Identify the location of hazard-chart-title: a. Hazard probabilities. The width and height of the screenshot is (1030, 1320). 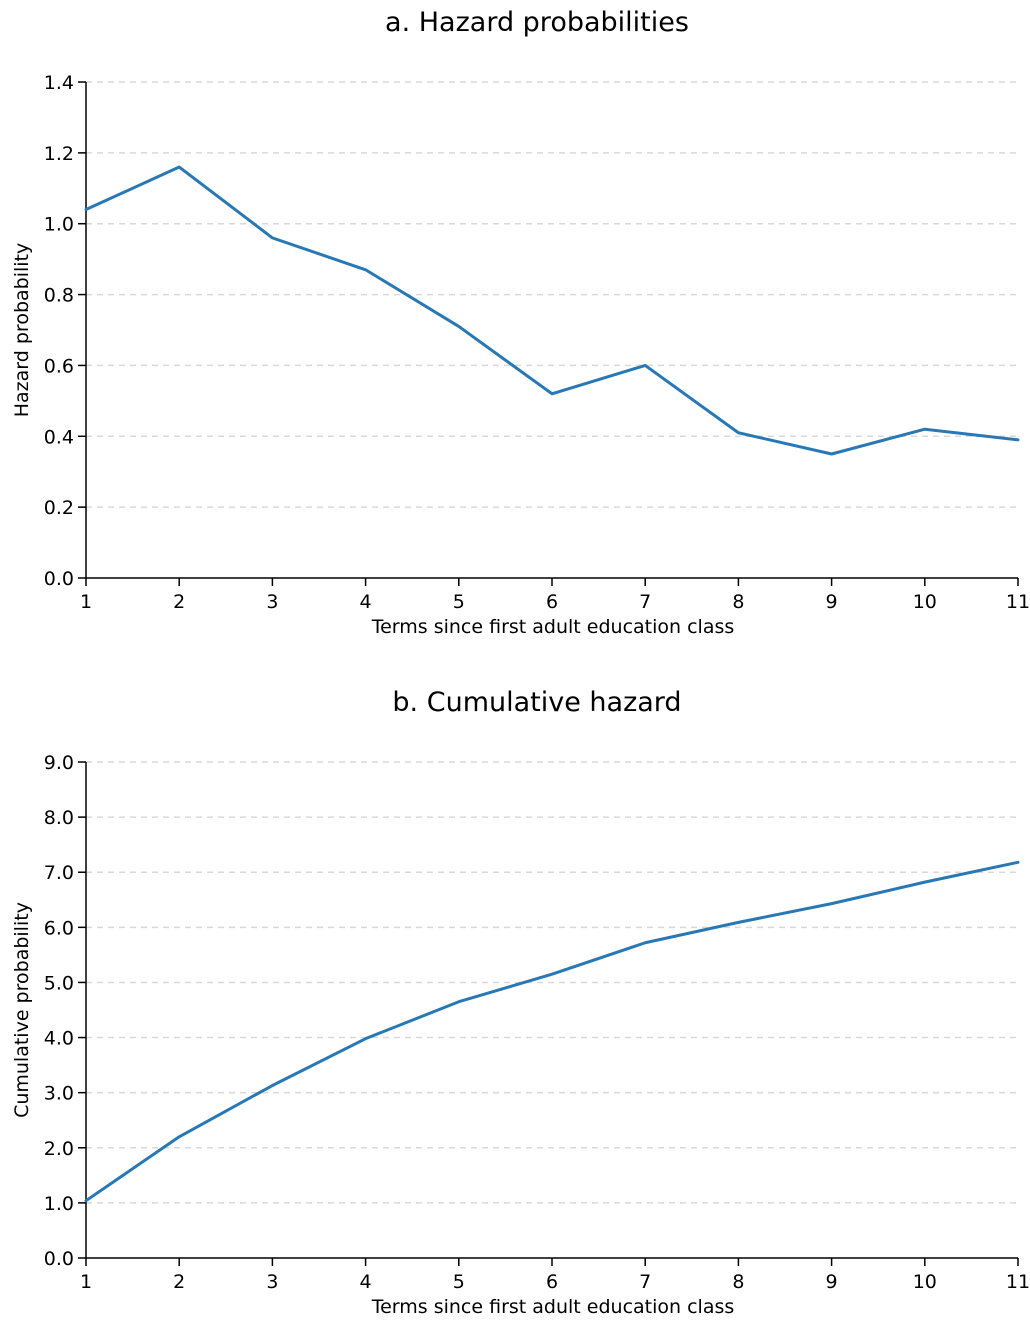
(537, 22).